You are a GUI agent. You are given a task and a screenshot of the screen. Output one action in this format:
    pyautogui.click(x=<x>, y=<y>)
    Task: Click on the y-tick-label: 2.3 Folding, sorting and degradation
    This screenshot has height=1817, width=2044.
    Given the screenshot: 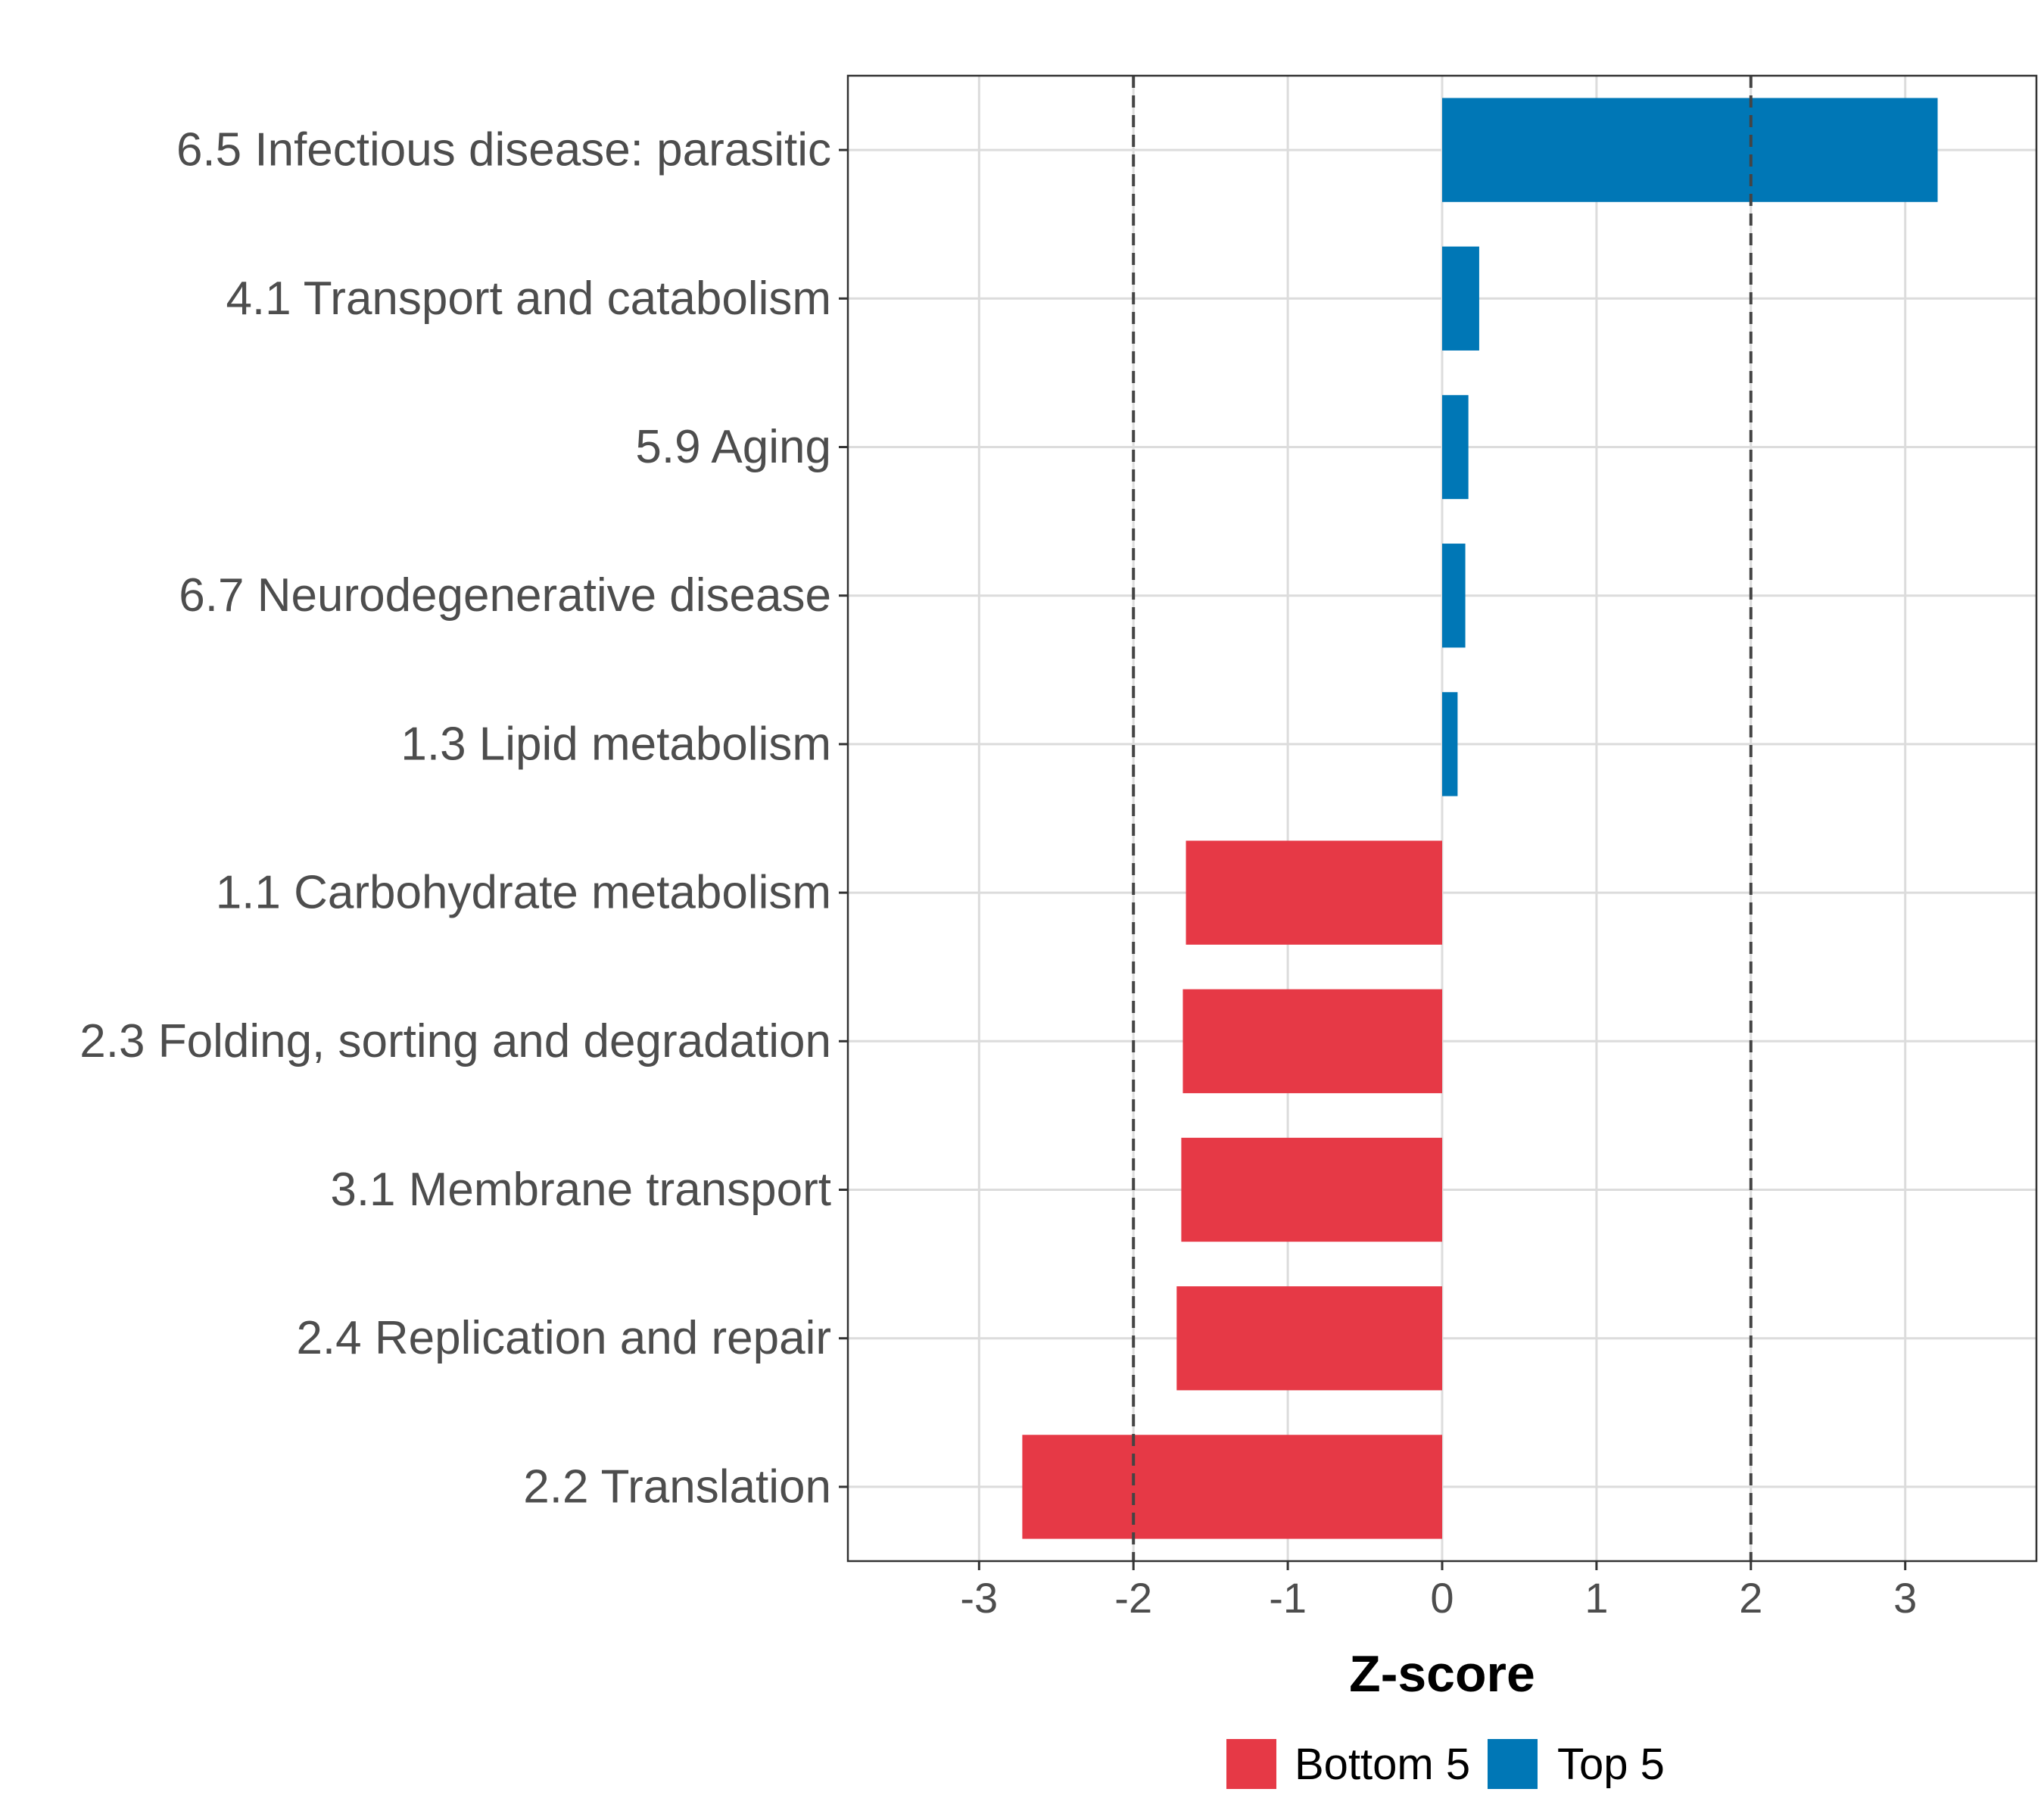 What is the action you would take?
    pyautogui.click(x=455, y=1041)
    